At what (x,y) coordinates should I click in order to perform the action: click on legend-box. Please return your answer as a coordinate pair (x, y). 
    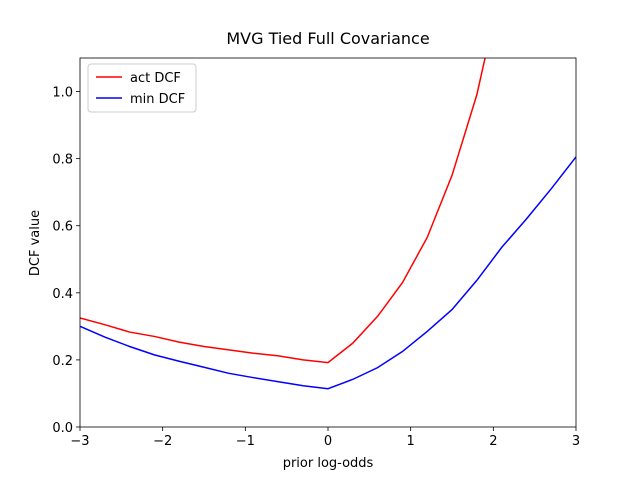
    Looking at the image, I should click on (142, 88).